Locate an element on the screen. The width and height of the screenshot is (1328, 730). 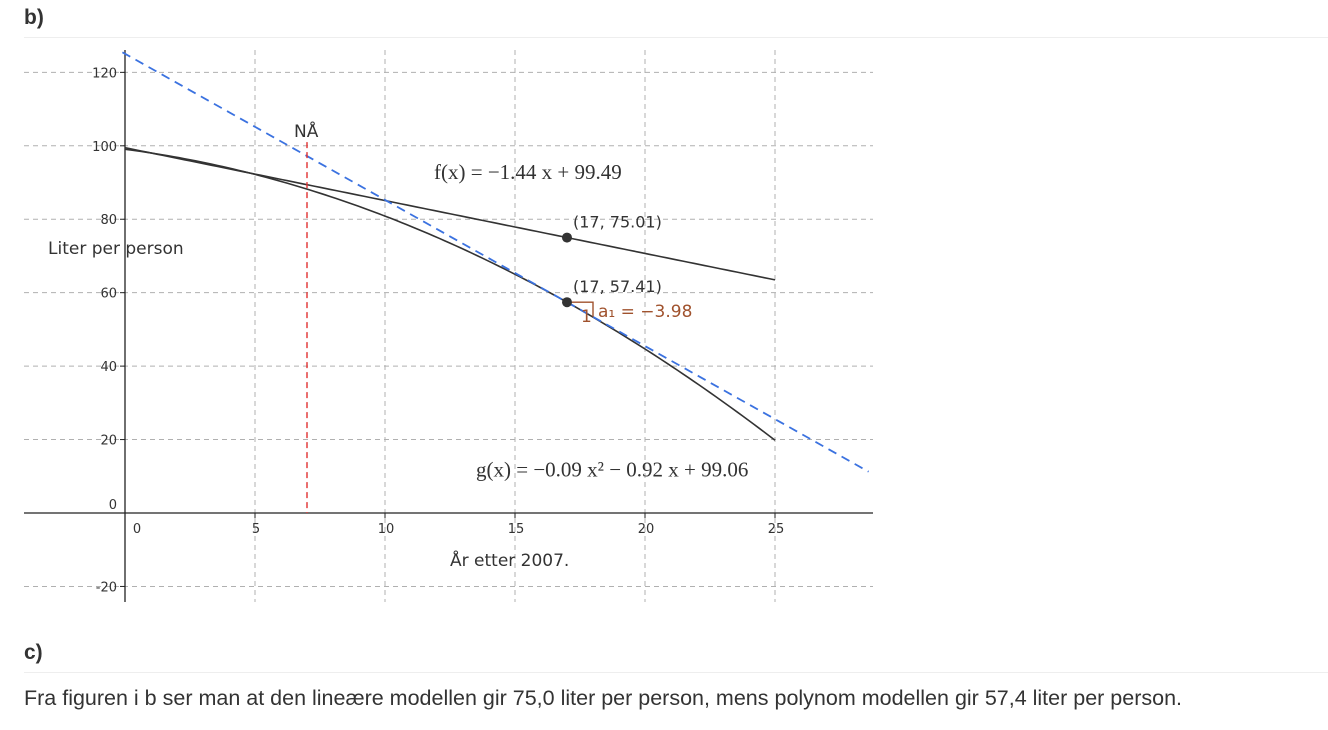
y-tick-label-neg20: -20 is located at coordinates (106, 587).